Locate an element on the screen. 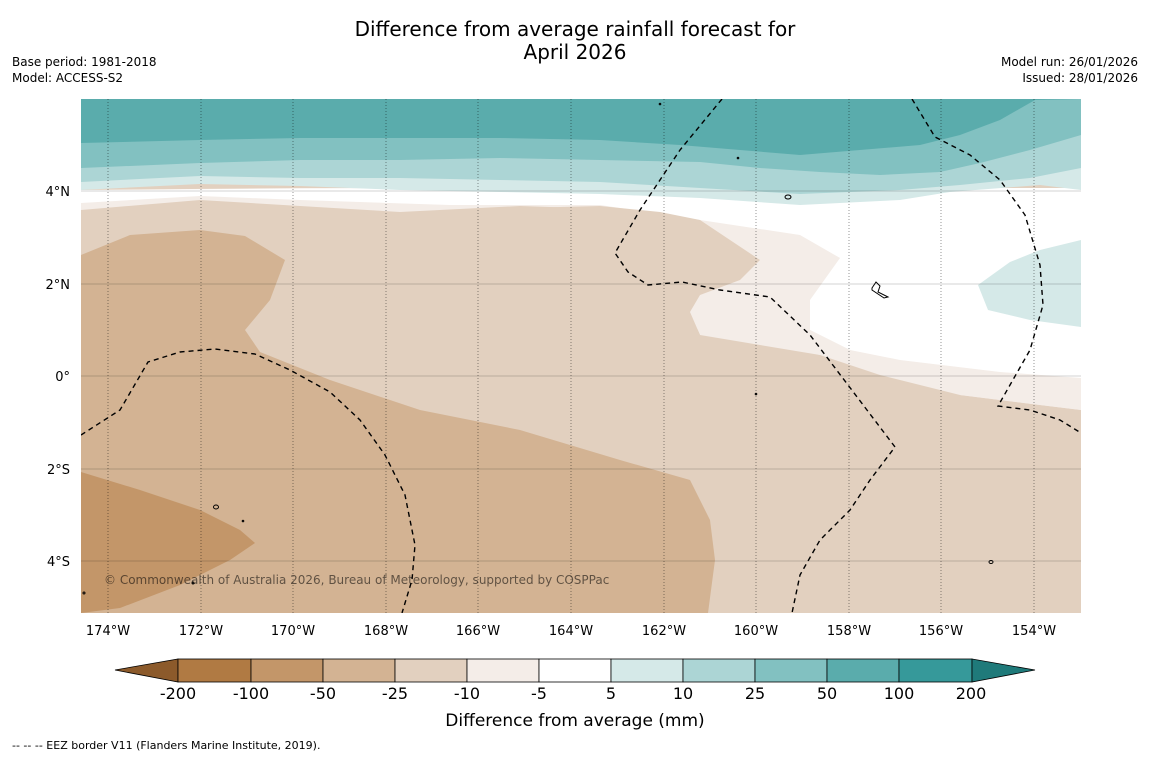  island-dot-north is located at coordinates (660, 104).